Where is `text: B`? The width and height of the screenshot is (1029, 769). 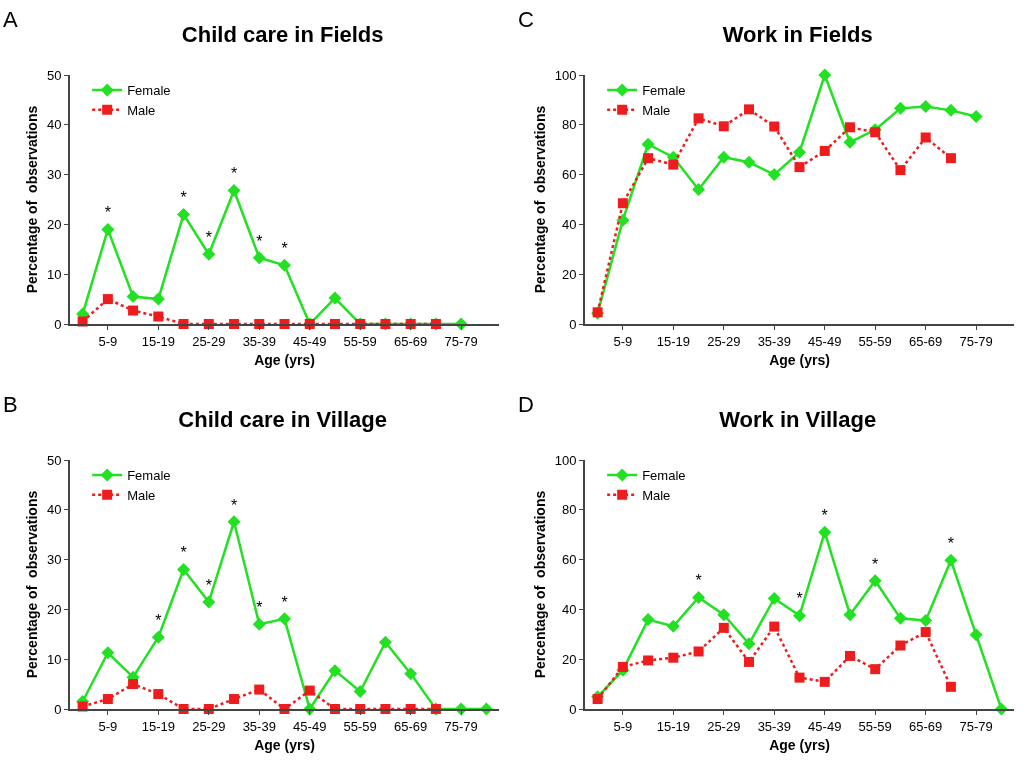 text: B is located at coordinates (10, 404).